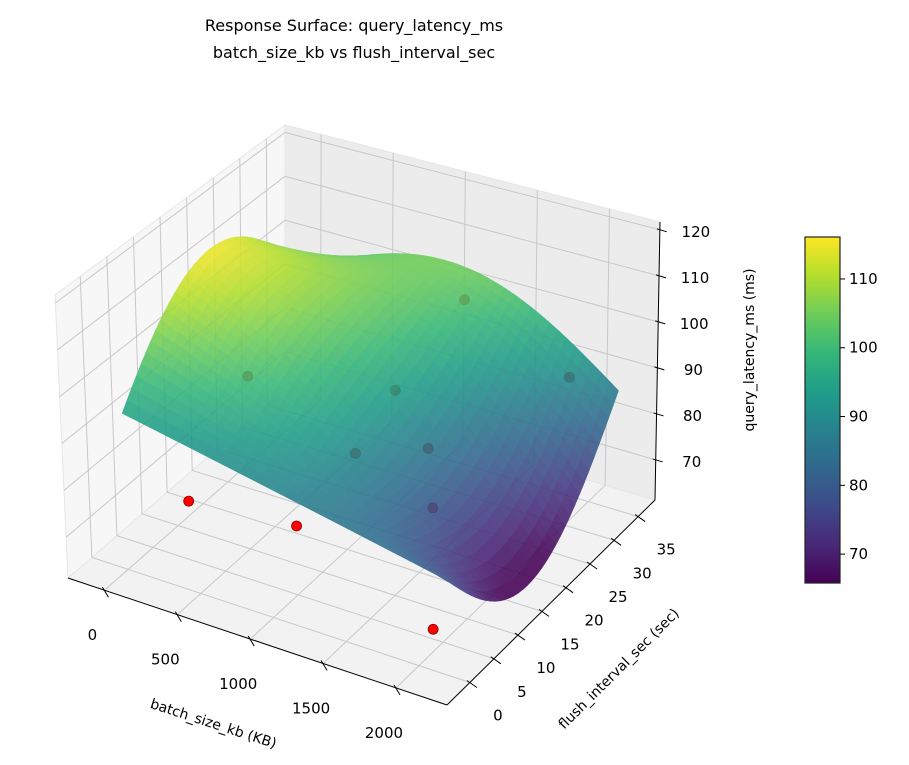 This screenshot has height=765, width=909. What do you see at coordinates (619, 669) in the screenshot?
I see `y-axis-label: flush_interval_sec (sec)` at bounding box center [619, 669].